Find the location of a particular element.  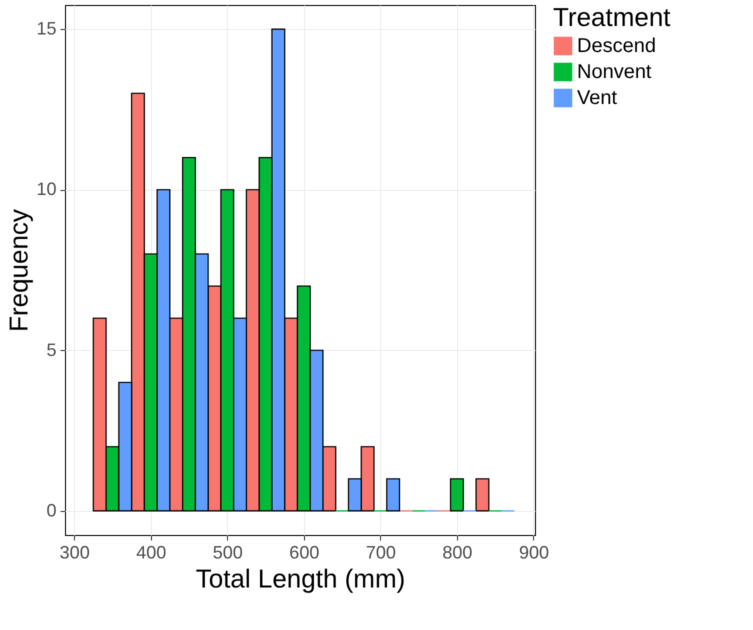

x-tick-label: 300 is located at coordinates (75, 552).